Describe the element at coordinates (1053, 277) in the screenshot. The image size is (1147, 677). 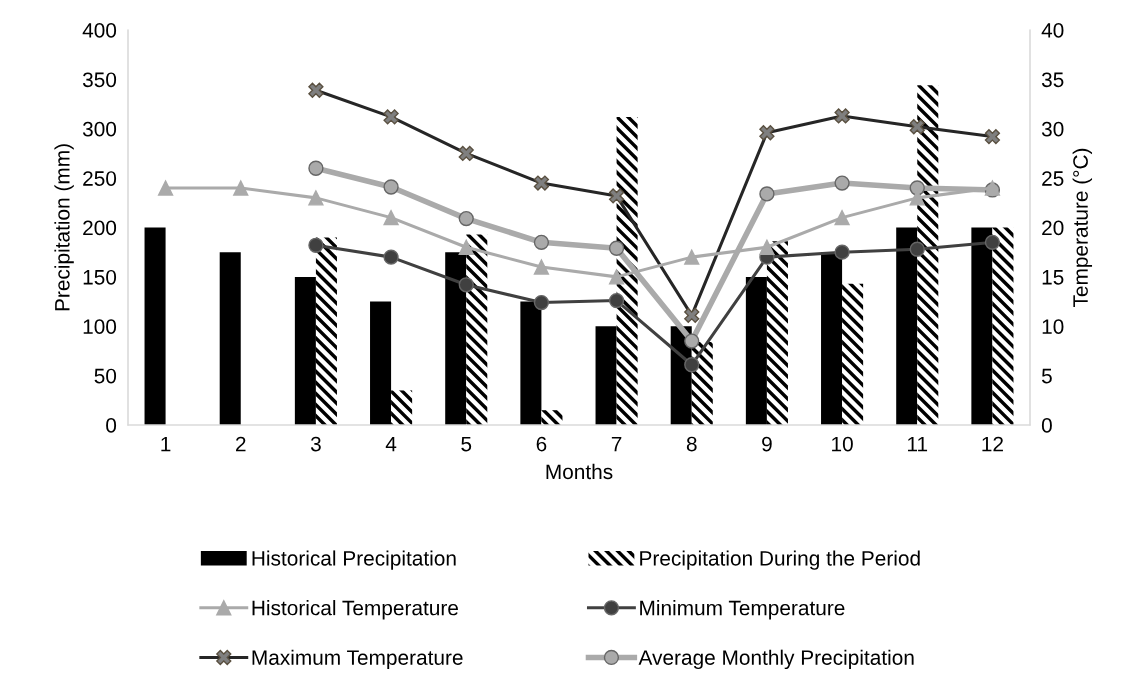
I see `y2-tick-label: 15` at that location.